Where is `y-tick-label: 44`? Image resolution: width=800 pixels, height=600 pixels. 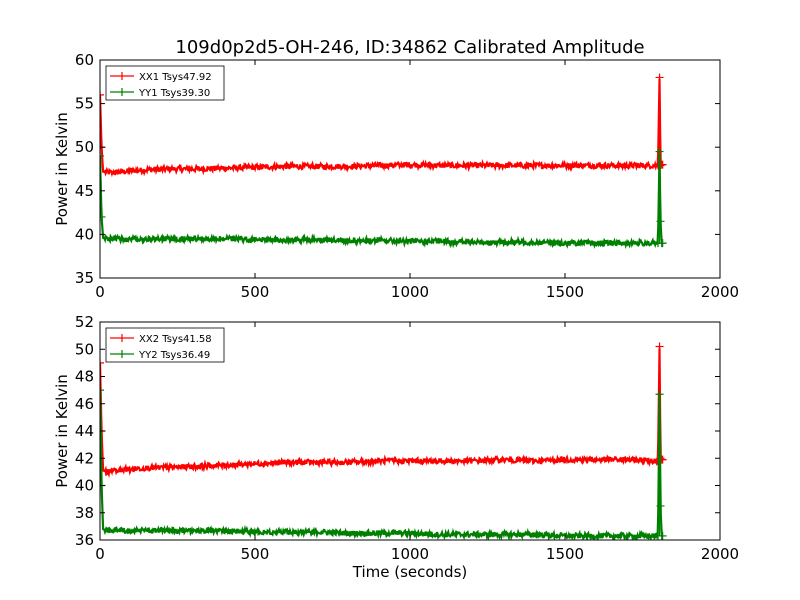 y-tick-label: 44 is located at coordinates (84, 431).